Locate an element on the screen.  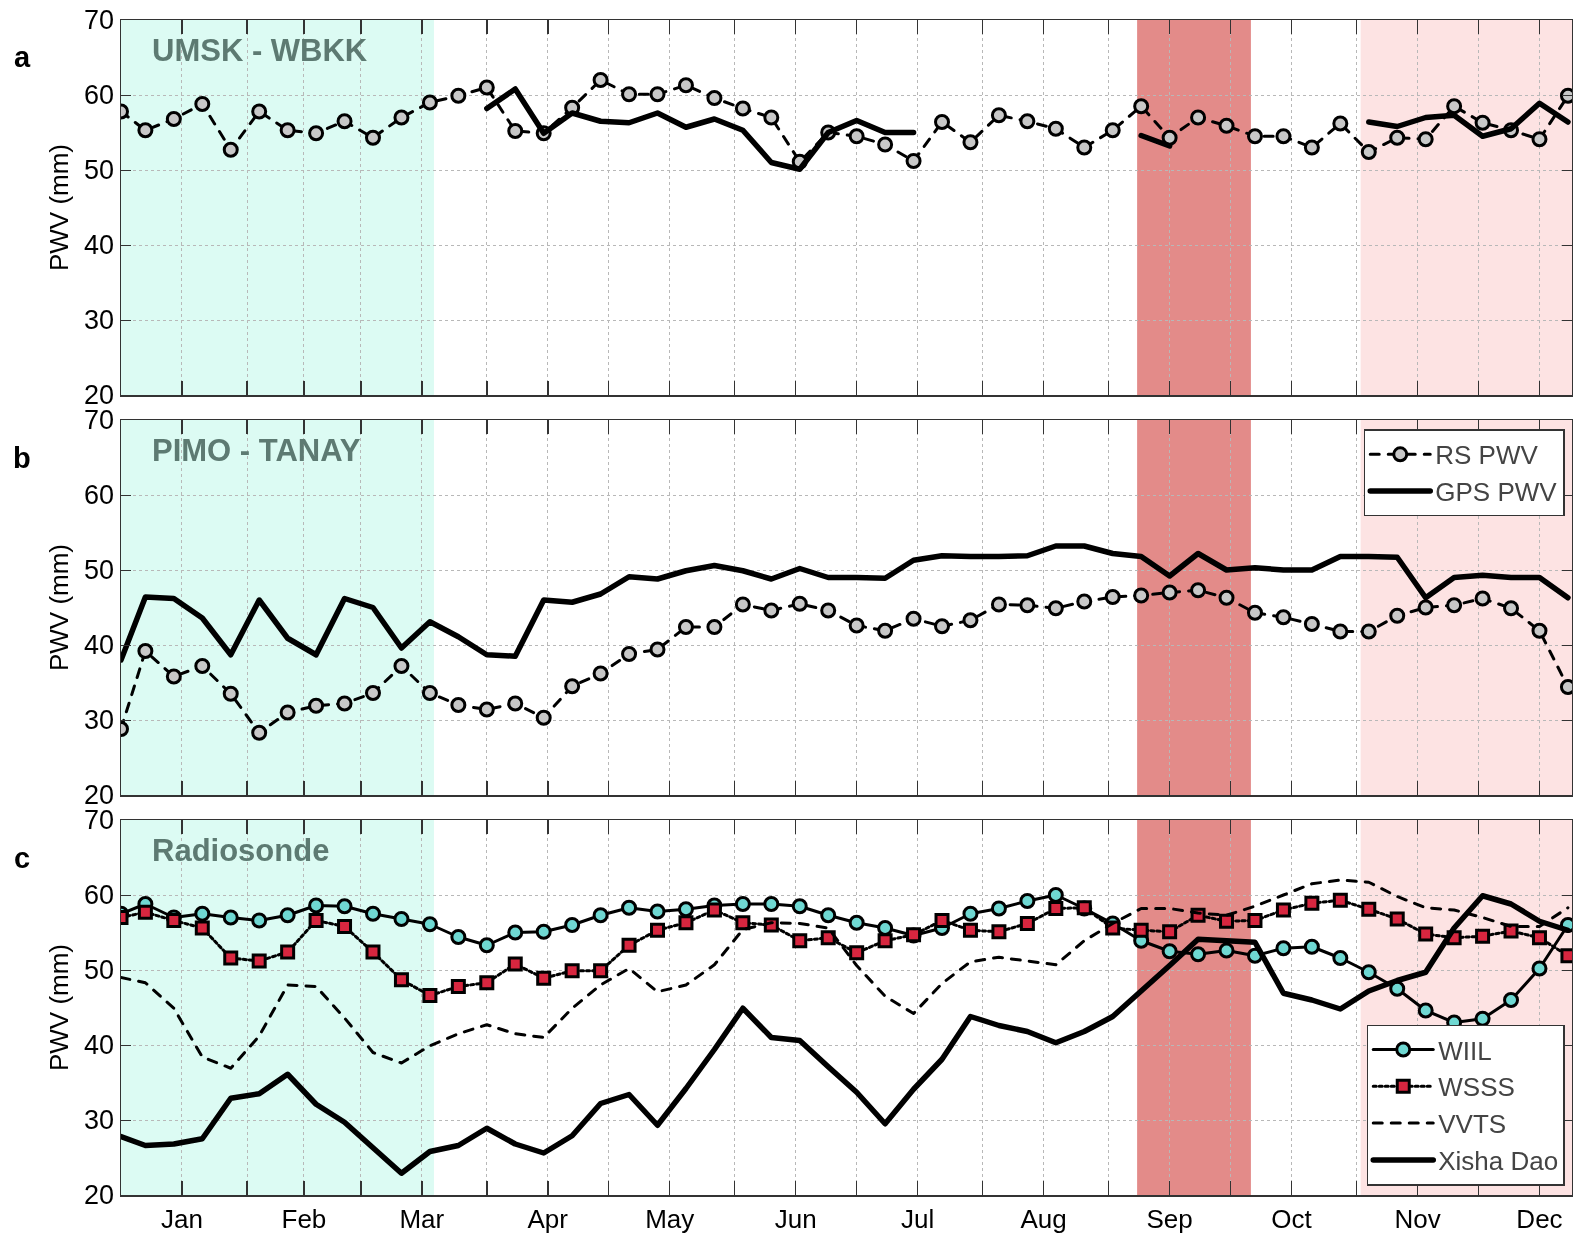
text: b is located at coordinates (22, 458).